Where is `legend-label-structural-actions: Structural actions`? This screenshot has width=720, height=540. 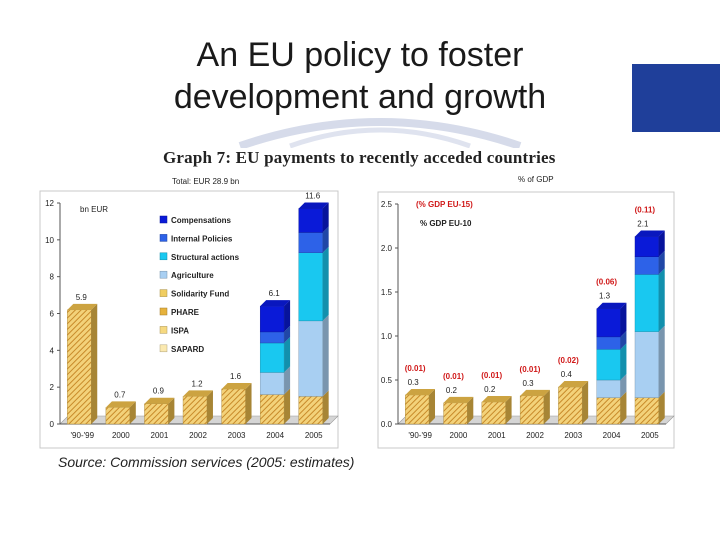 legend-label-structural-actions: Structural actions is located at coordinates (205, 257).